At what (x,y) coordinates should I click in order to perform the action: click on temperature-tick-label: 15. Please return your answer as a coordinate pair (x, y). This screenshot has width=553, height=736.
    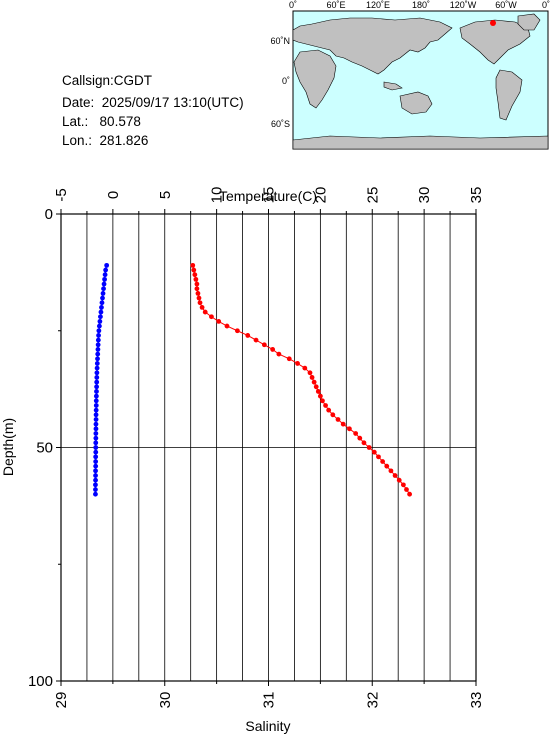
    Looking at the image, I should click on (269, 195).